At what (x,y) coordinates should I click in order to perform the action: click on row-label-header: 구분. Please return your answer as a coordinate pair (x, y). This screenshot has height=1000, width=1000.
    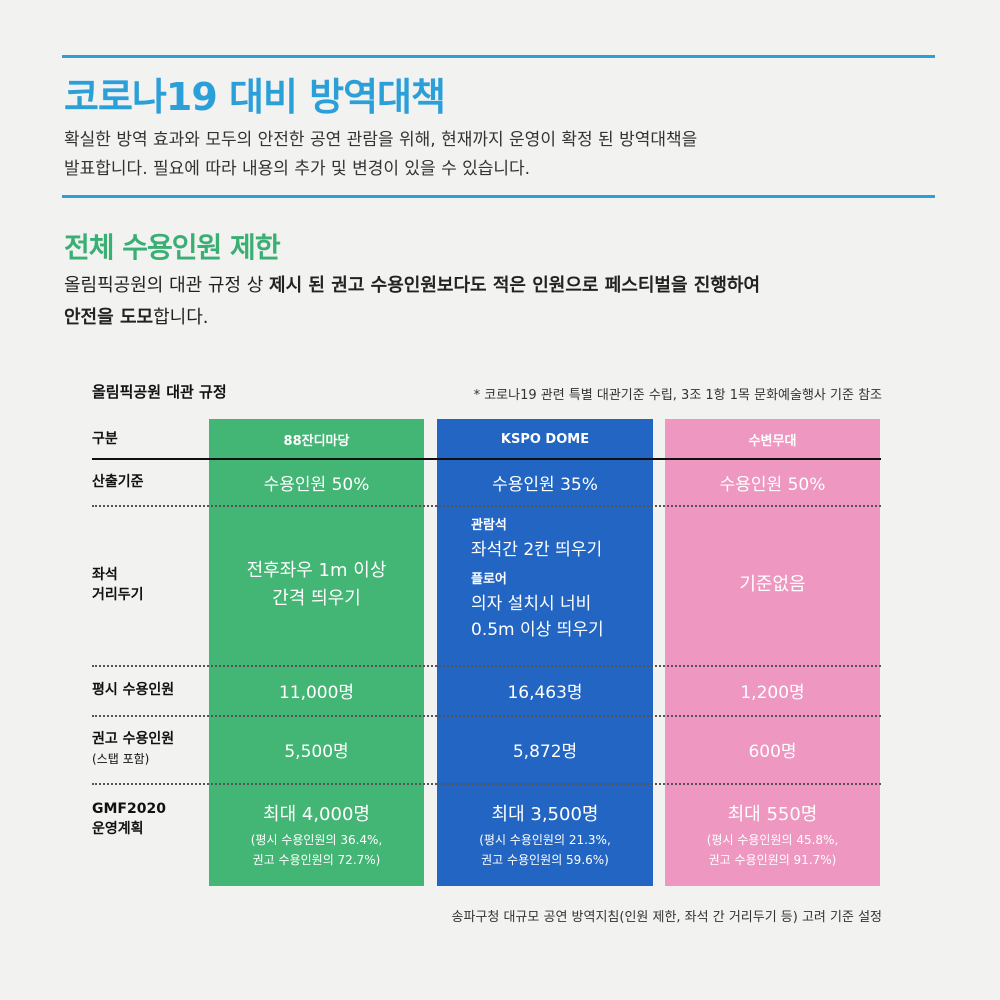
    Looking at the image, I should click on (105, 439).